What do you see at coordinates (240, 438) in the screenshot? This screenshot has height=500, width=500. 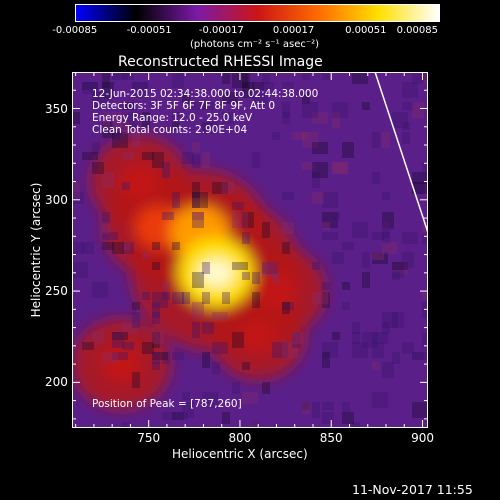 I see `x-tick-label: 800` at bounding box center [240, 438].